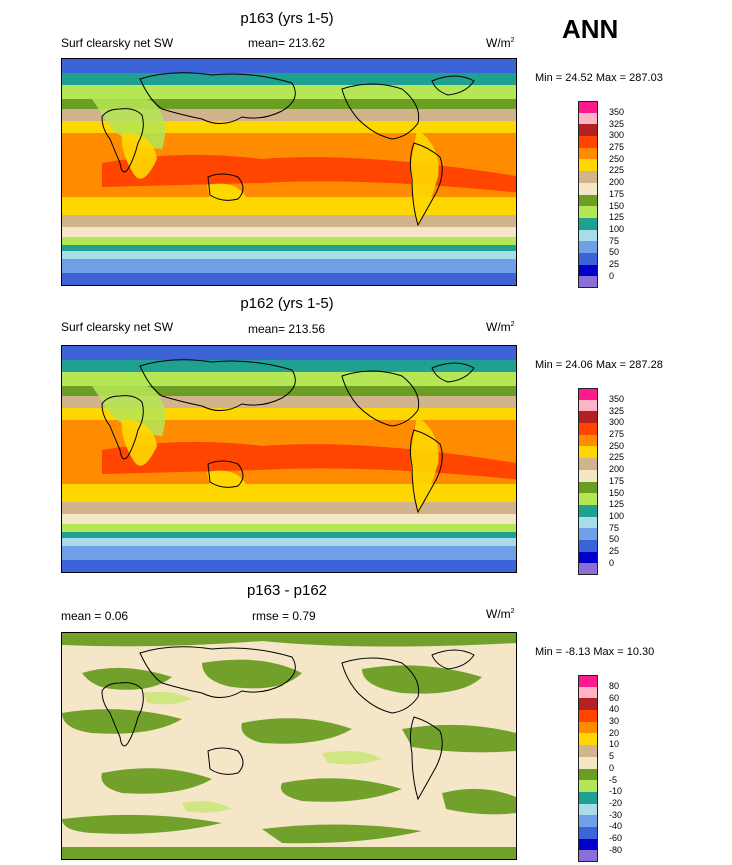 This screenshot has height=865, width=732. What do you see at coordinates (617, 469) in the screenshot?
I see `colorbar-tick: 200` at bounding box center [617, 469].